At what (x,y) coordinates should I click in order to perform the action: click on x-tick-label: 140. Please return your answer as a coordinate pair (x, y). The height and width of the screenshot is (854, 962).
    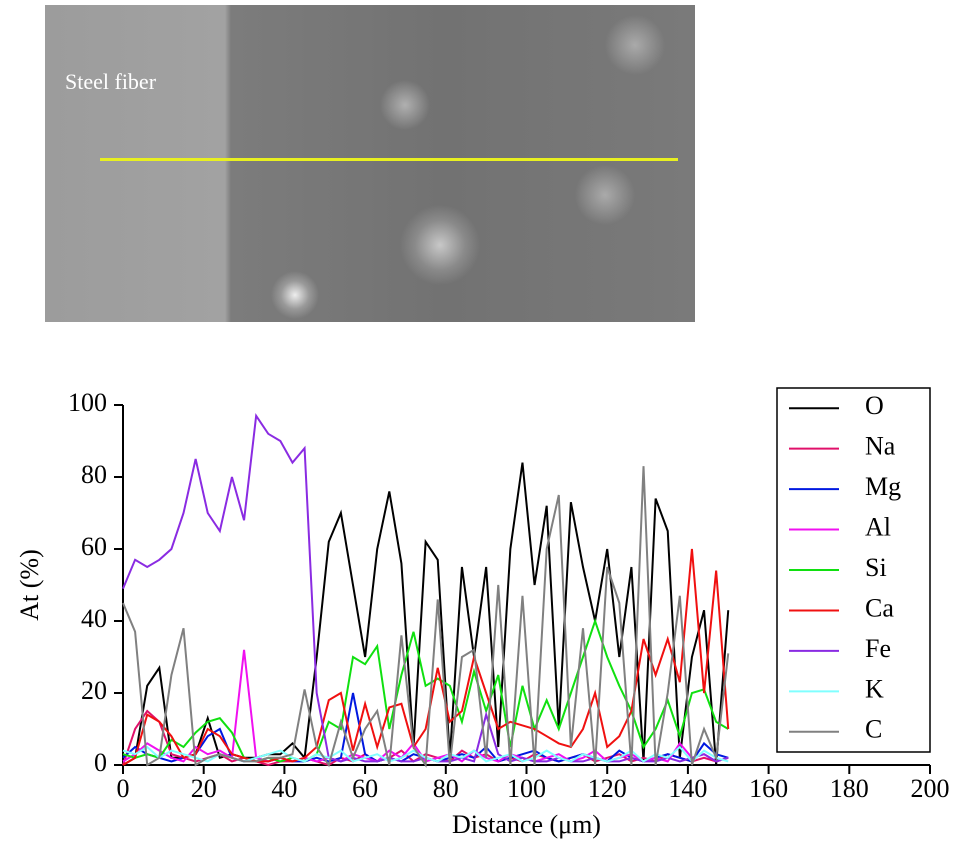
    Looking at the image, I should click on (687, 788).